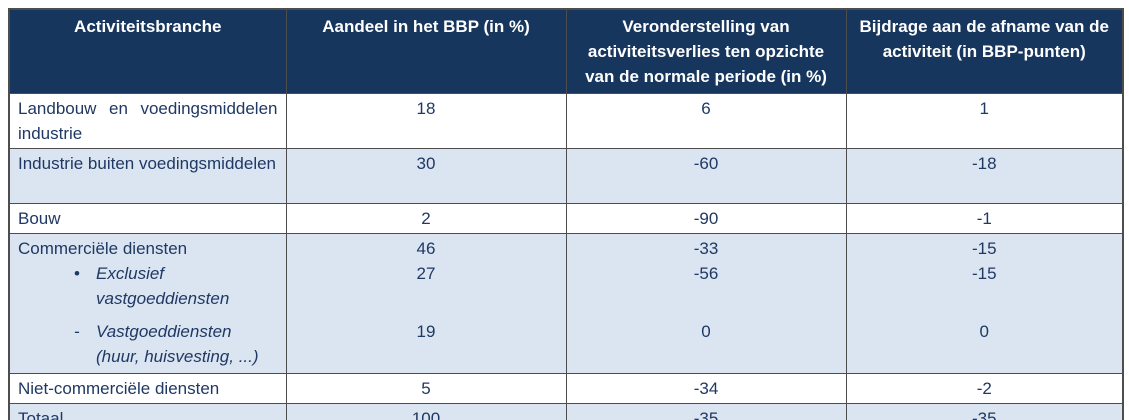 The width and height of the screenshot is (1129, 420). I want to click on value-cell: -18, so click(984, 176).